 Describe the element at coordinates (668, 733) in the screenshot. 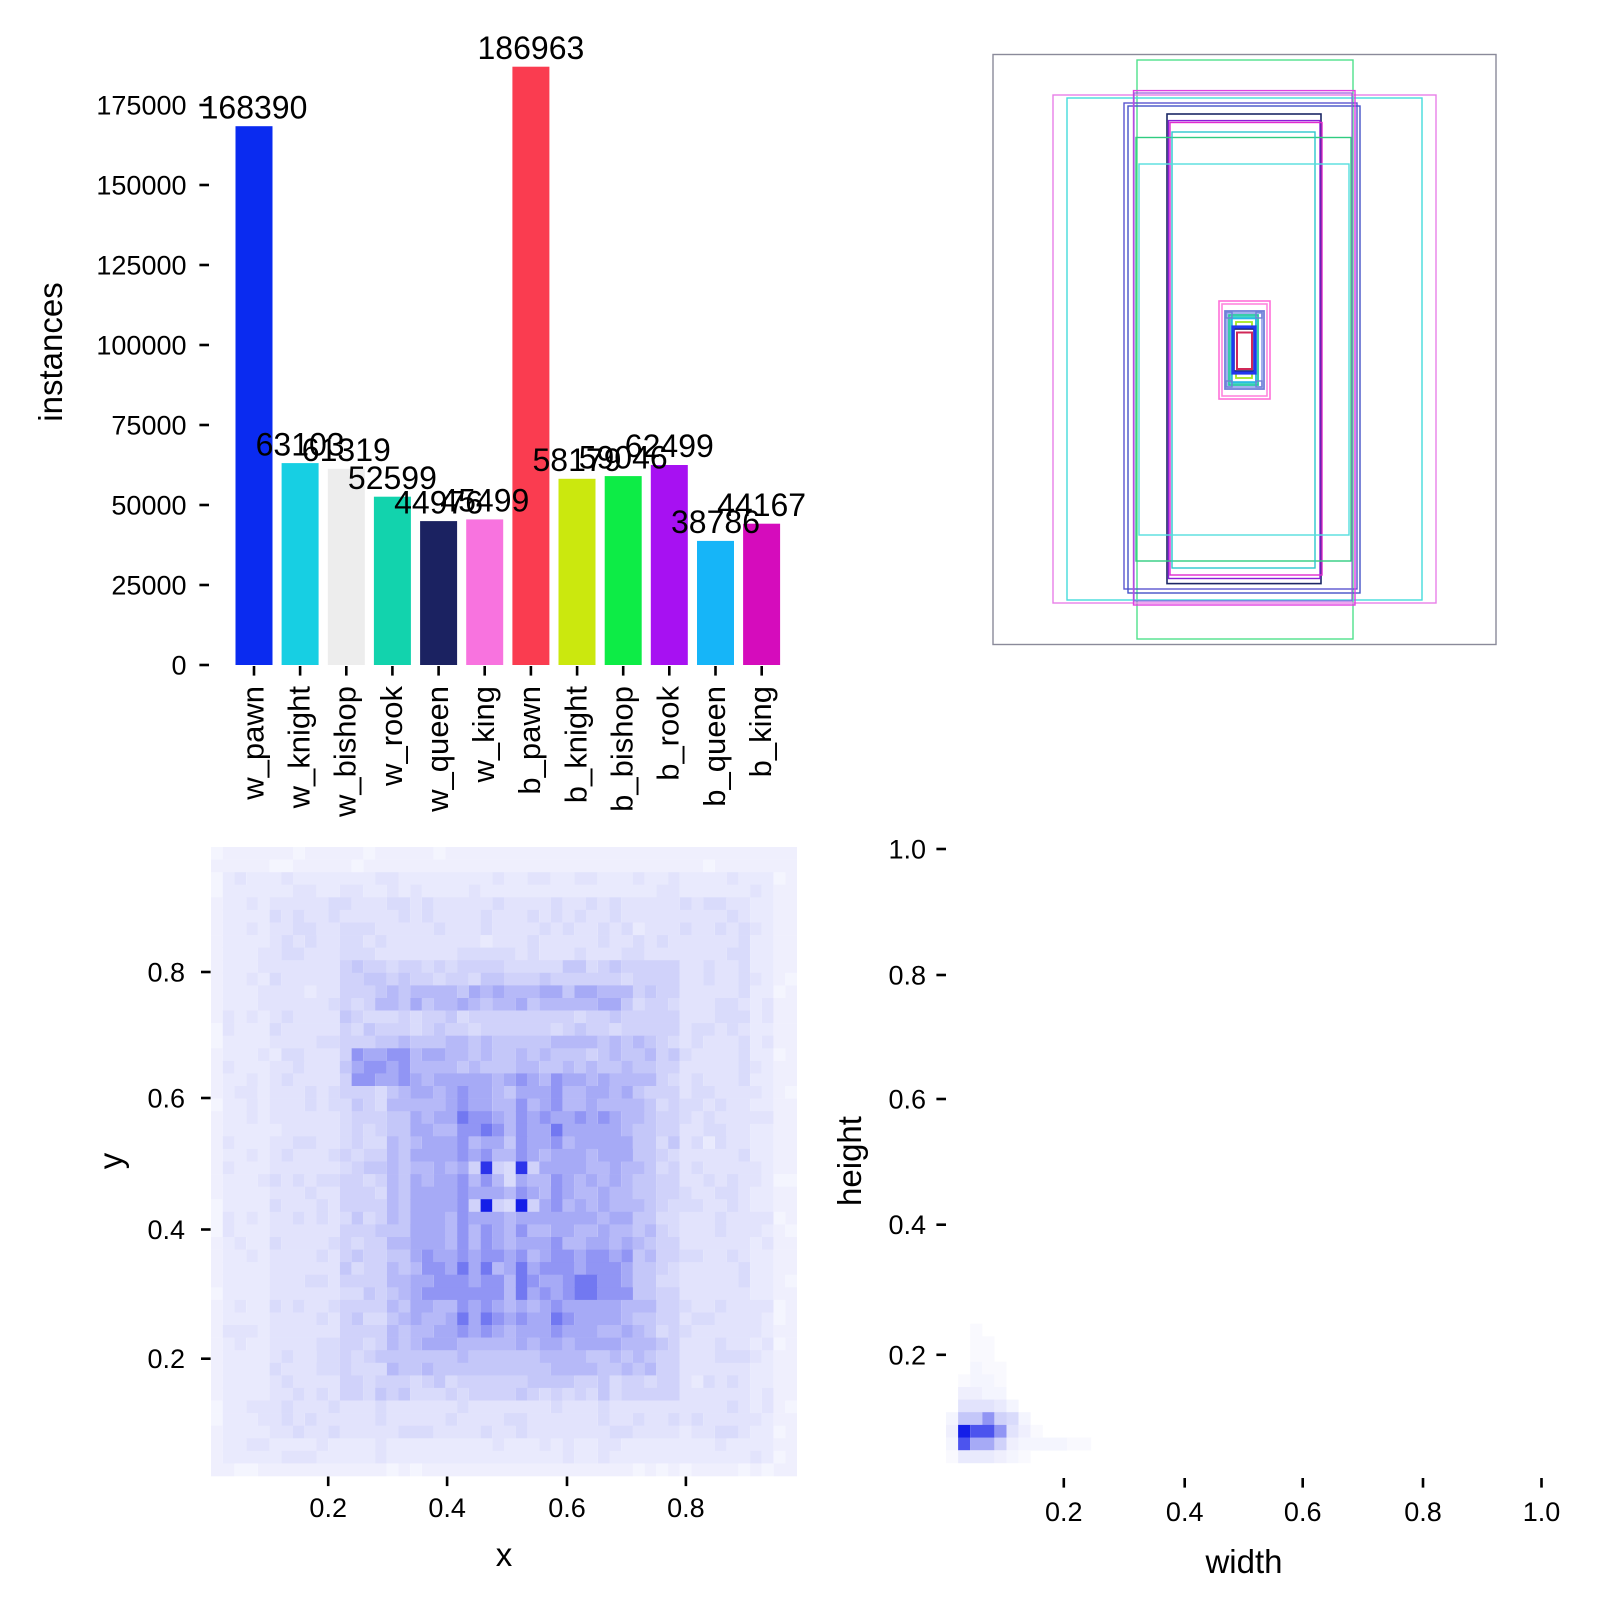

I see `svg-text: b_rook` at that location.